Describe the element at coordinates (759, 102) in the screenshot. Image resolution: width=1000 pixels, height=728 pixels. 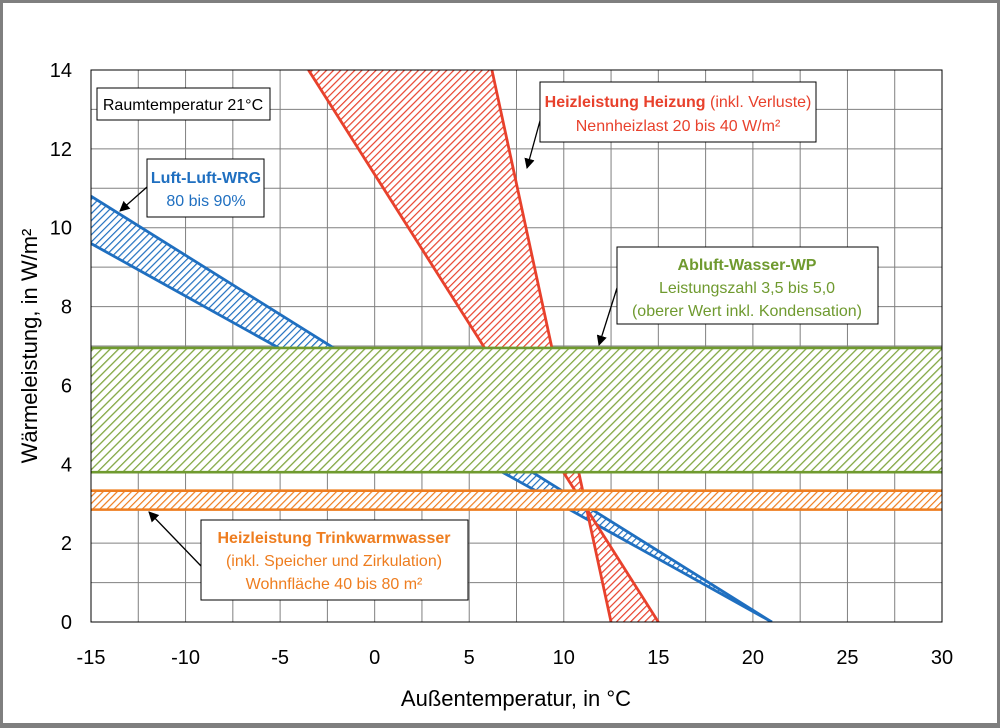
I see `annotation-heizung-title-suffix: (inkl. Verluste)` at that location.